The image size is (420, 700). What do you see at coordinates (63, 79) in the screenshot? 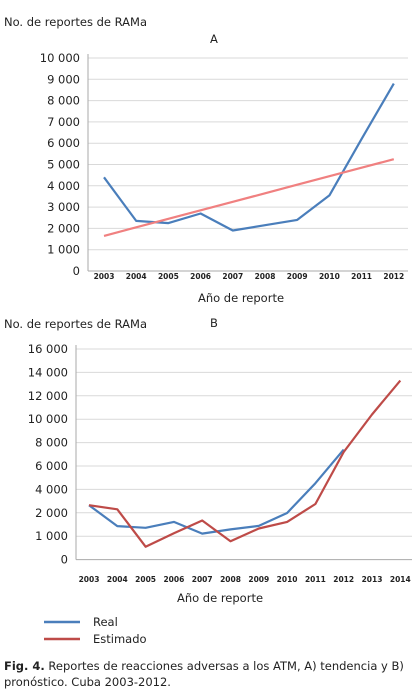
I see `y-tick-label: 9 000` at bounding box center [63, 79].